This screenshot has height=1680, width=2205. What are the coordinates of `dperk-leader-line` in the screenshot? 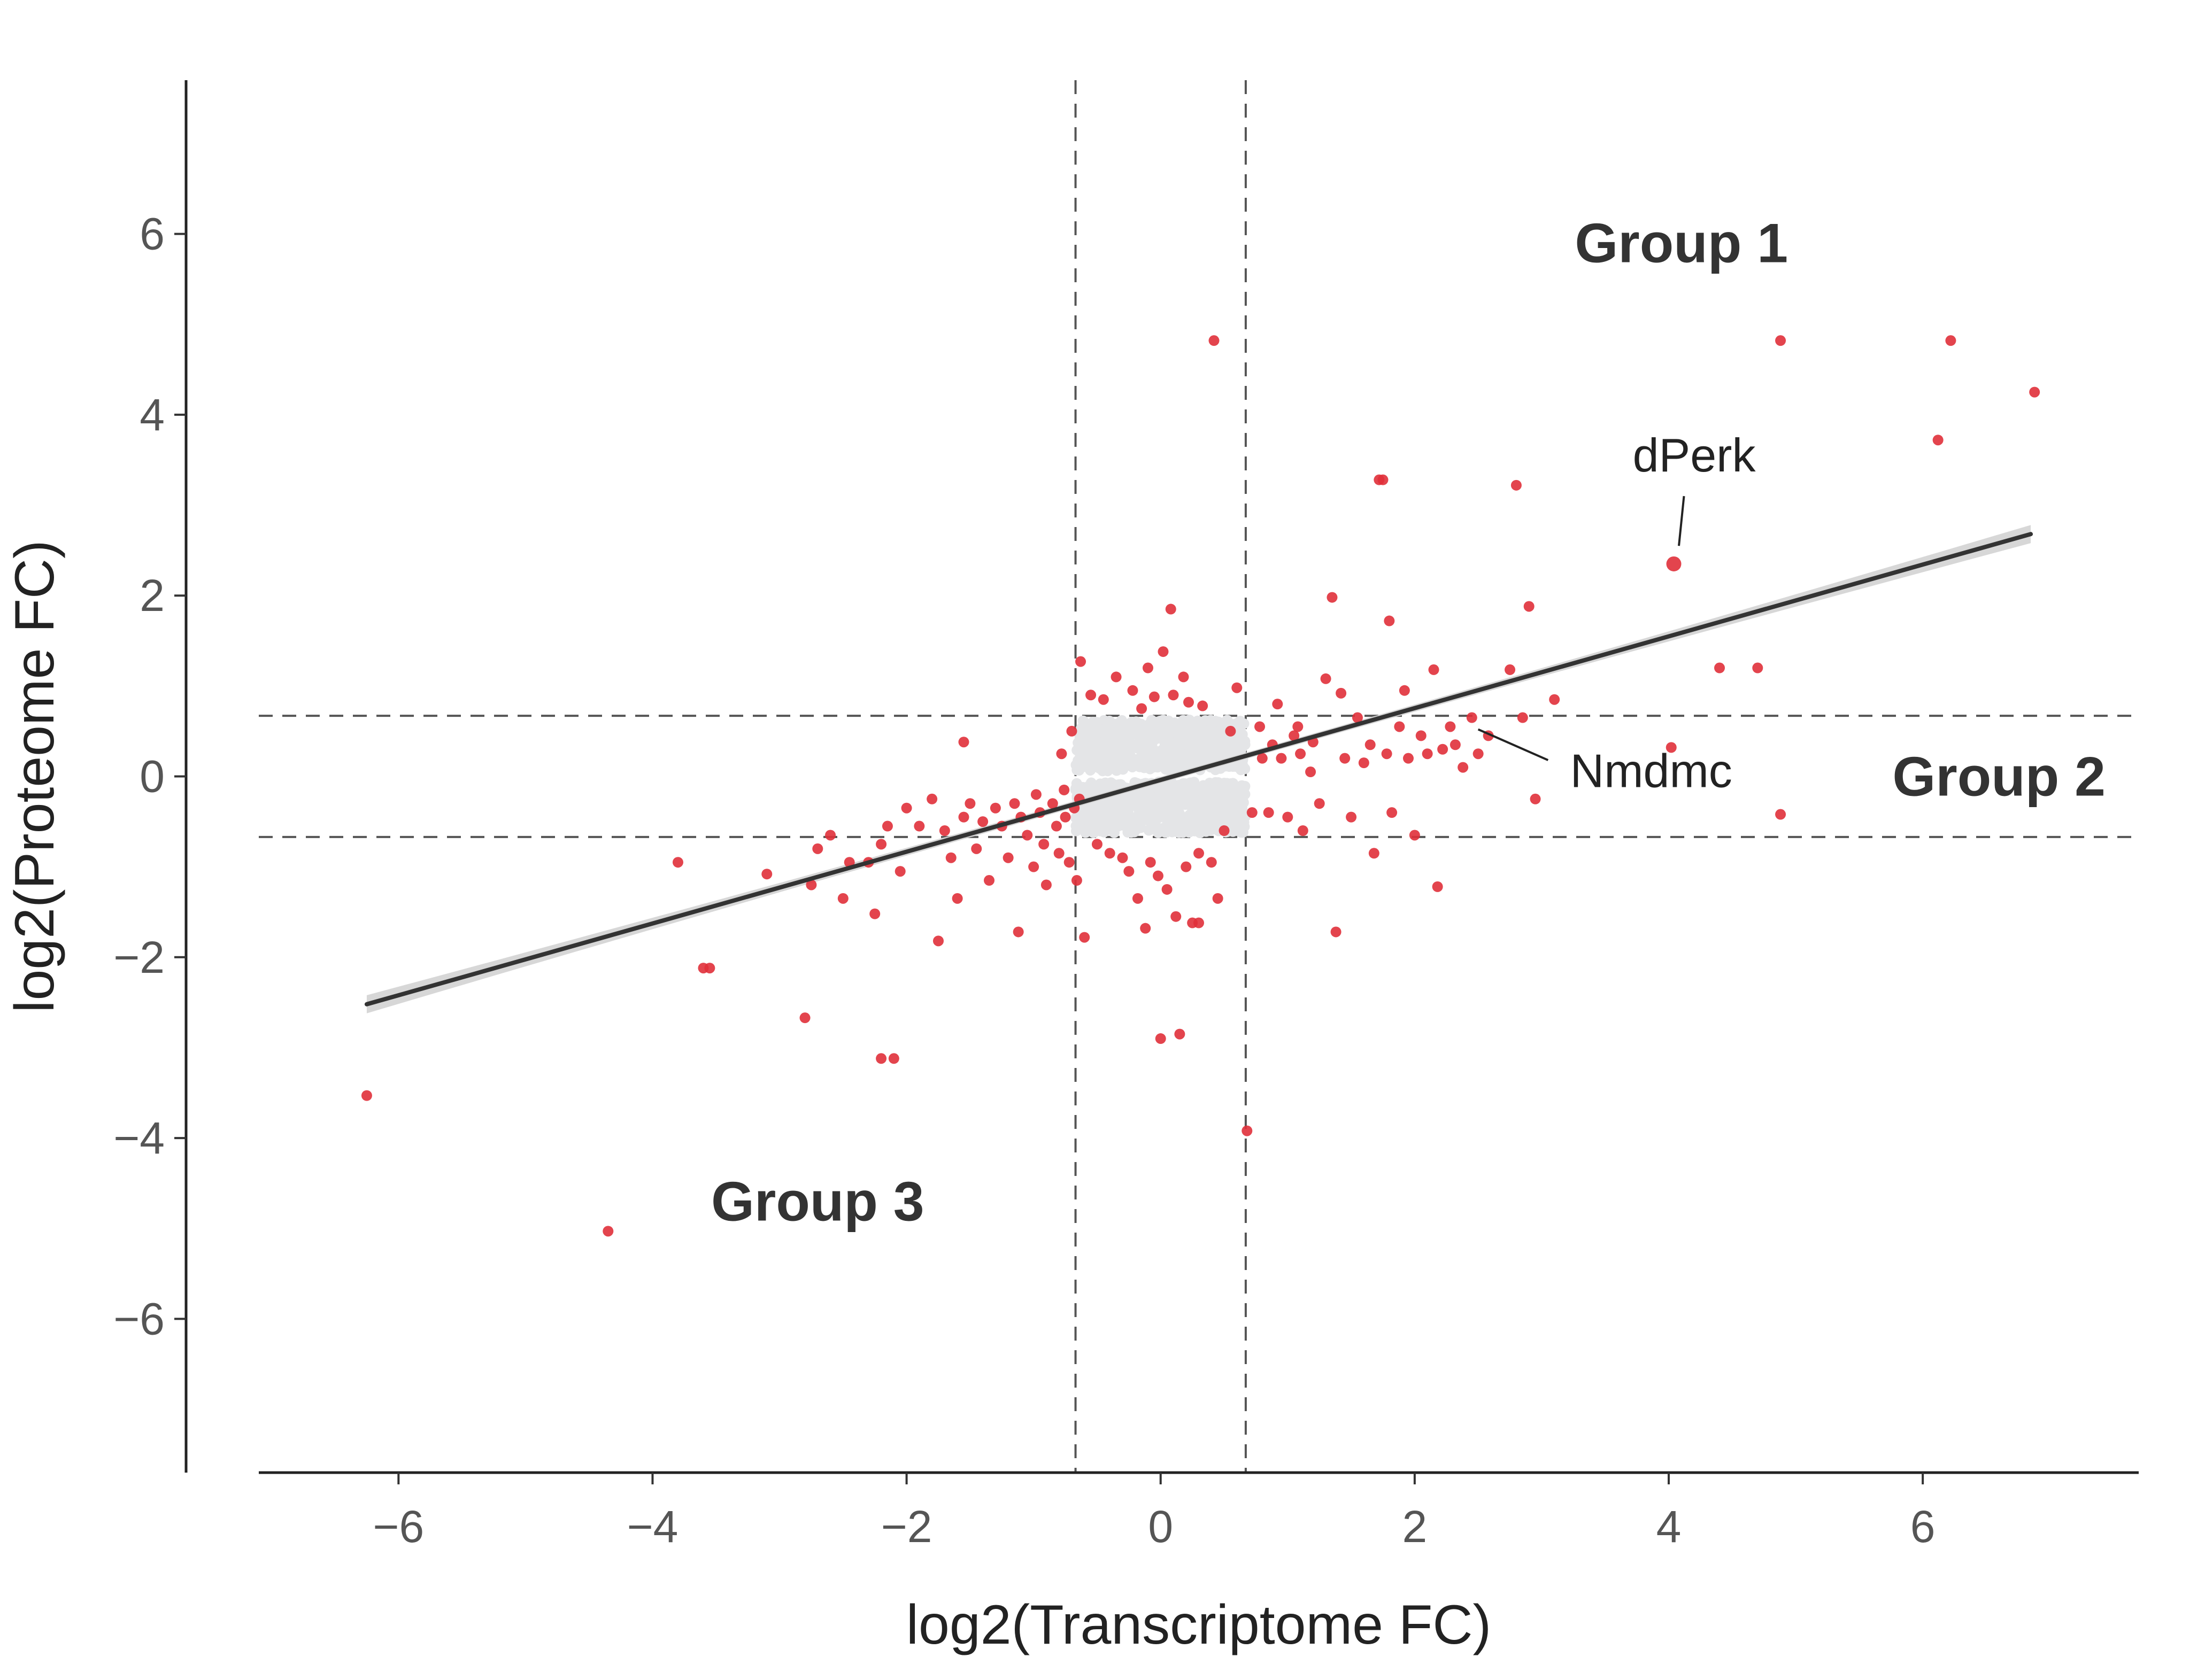 It's located at (1681, 521).